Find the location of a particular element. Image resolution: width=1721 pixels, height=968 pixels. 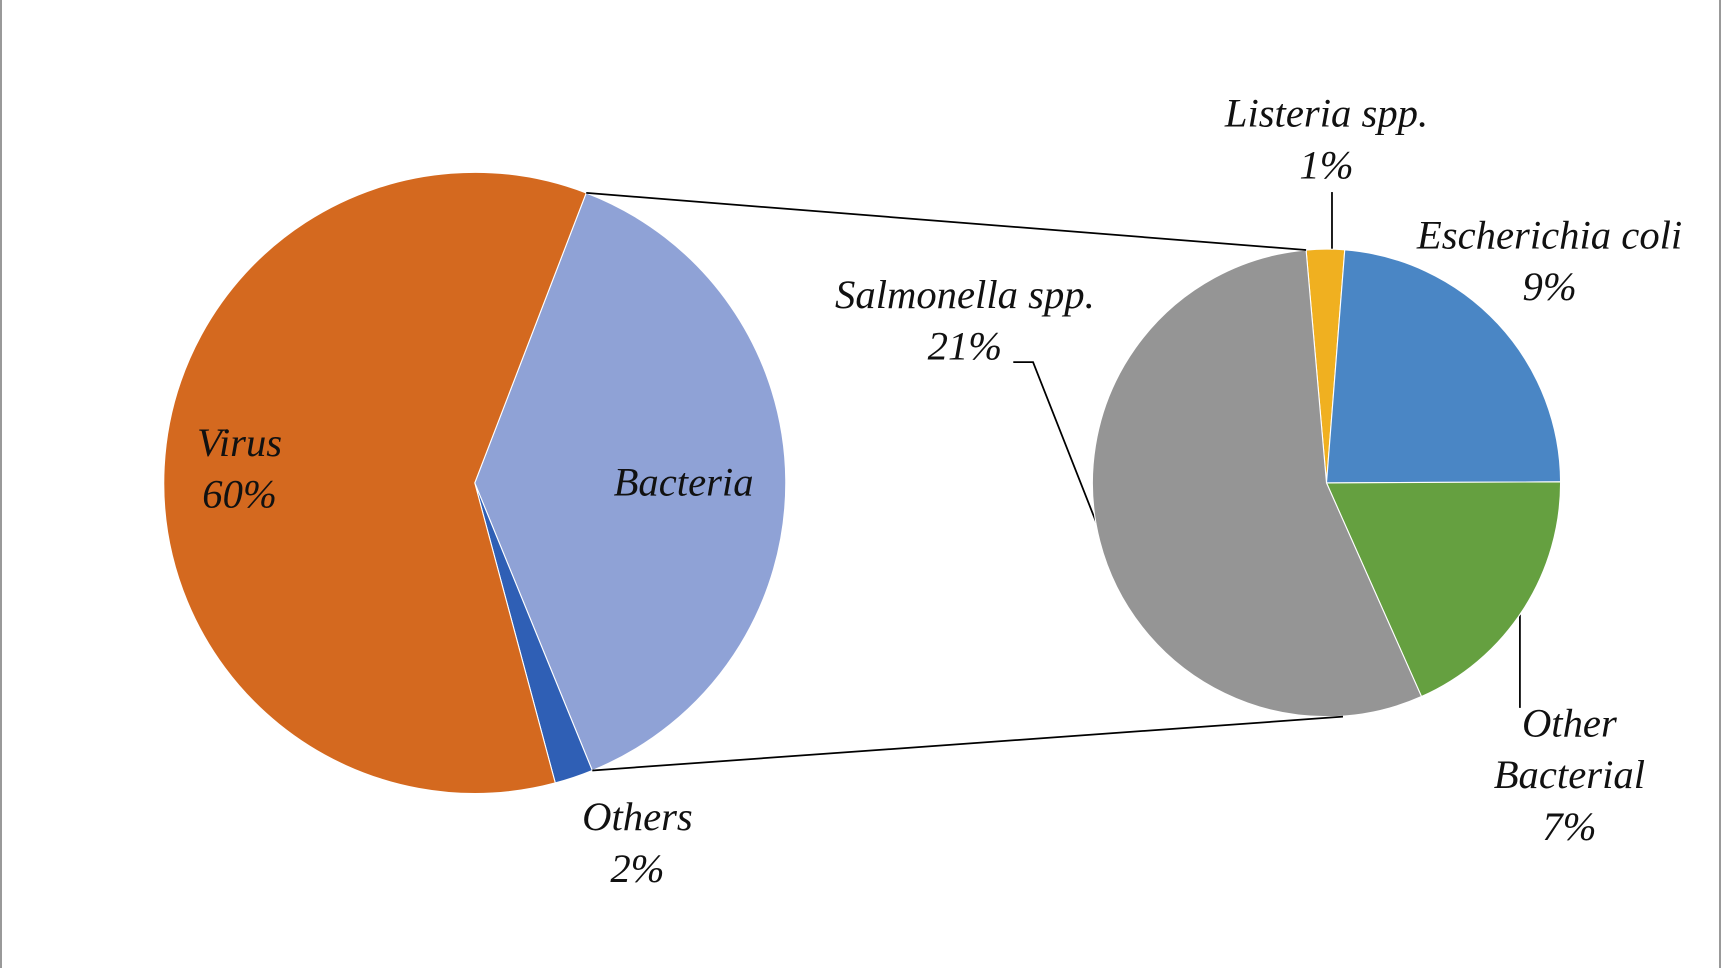

leader-line is located at coordinates (1058, 450).